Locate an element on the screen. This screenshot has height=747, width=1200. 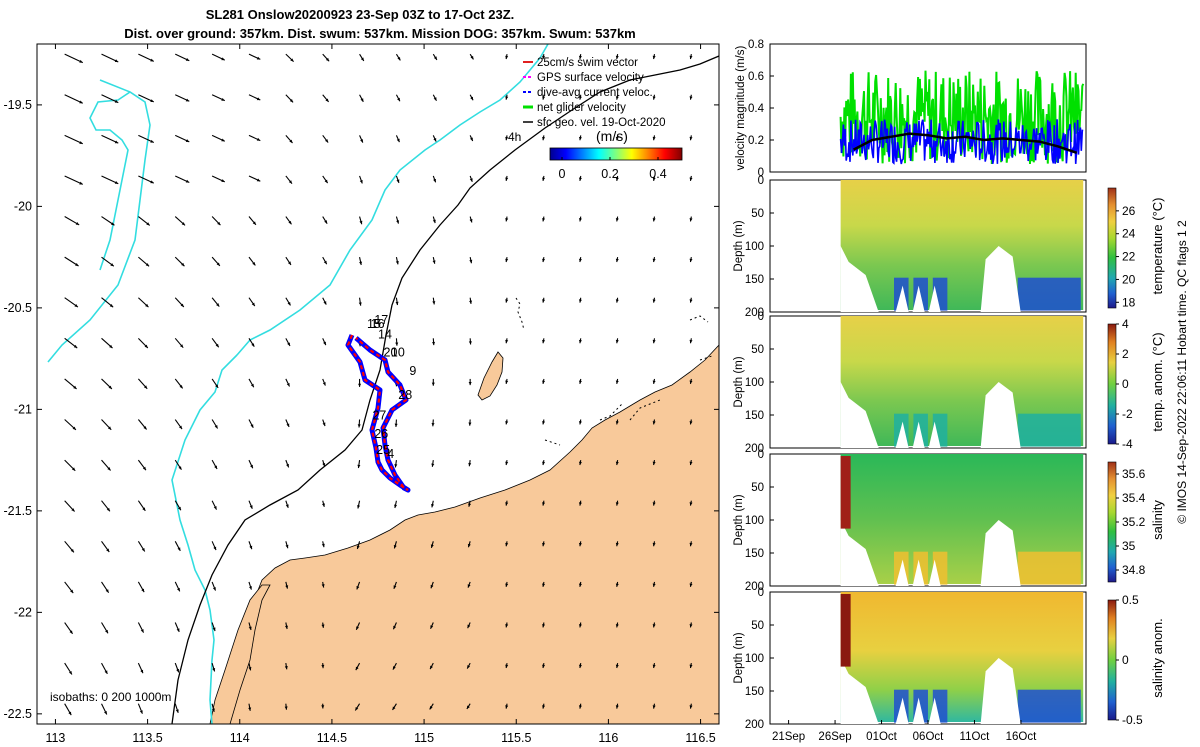
colorbar-label: (m/s) is located at coordinates (612, 136).